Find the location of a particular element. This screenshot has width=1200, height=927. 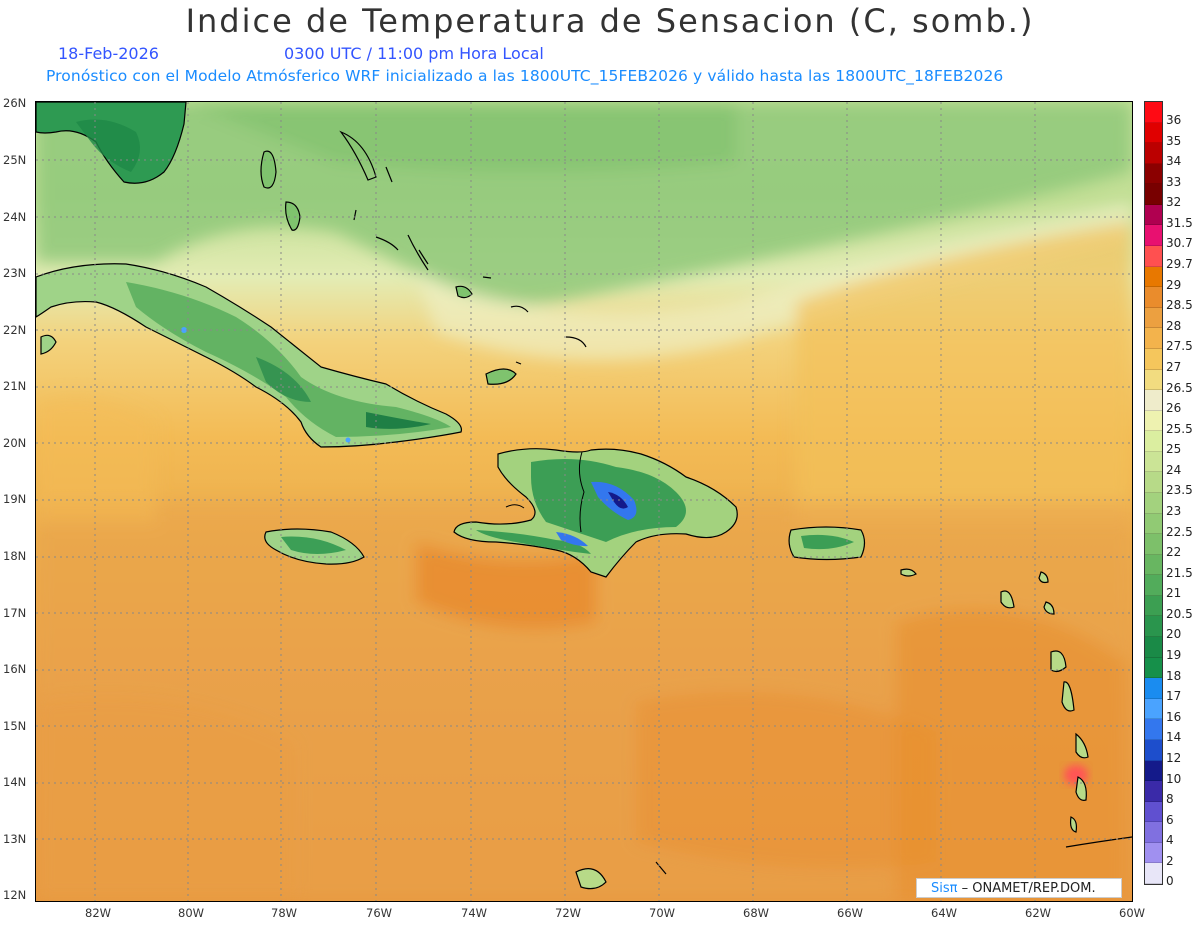

colorbar-label: 17 is located at coordinates (1174, 696).